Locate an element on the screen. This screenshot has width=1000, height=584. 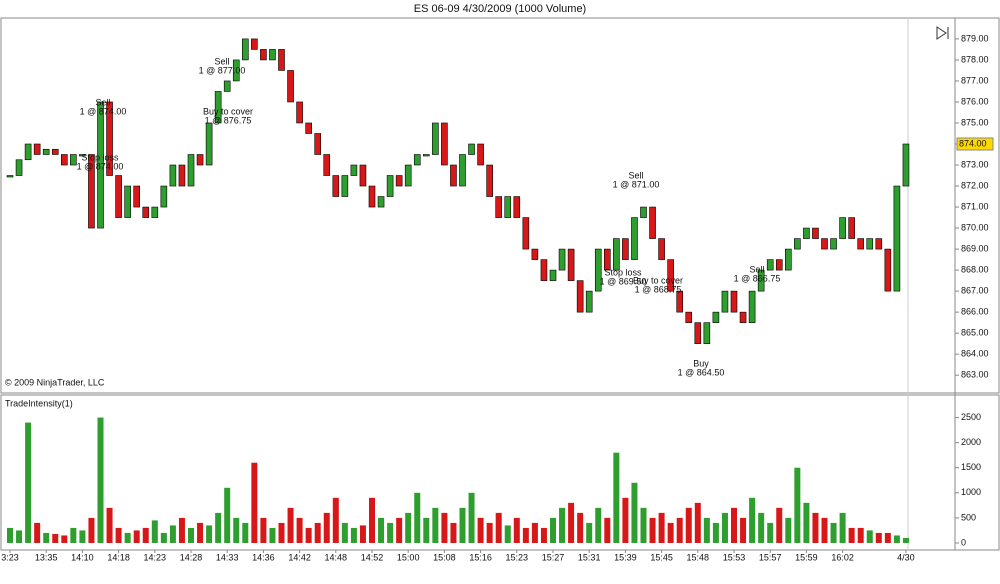
x-tick-label: 14:36 is located at coordinates (263, 557).